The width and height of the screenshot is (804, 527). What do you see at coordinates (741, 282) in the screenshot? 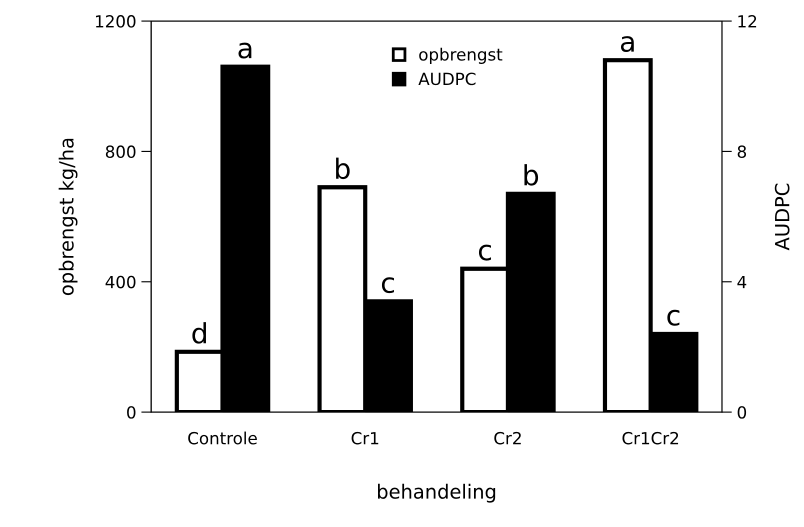
I see `y2-tick-label: 4` at bounding box center [741, 282].